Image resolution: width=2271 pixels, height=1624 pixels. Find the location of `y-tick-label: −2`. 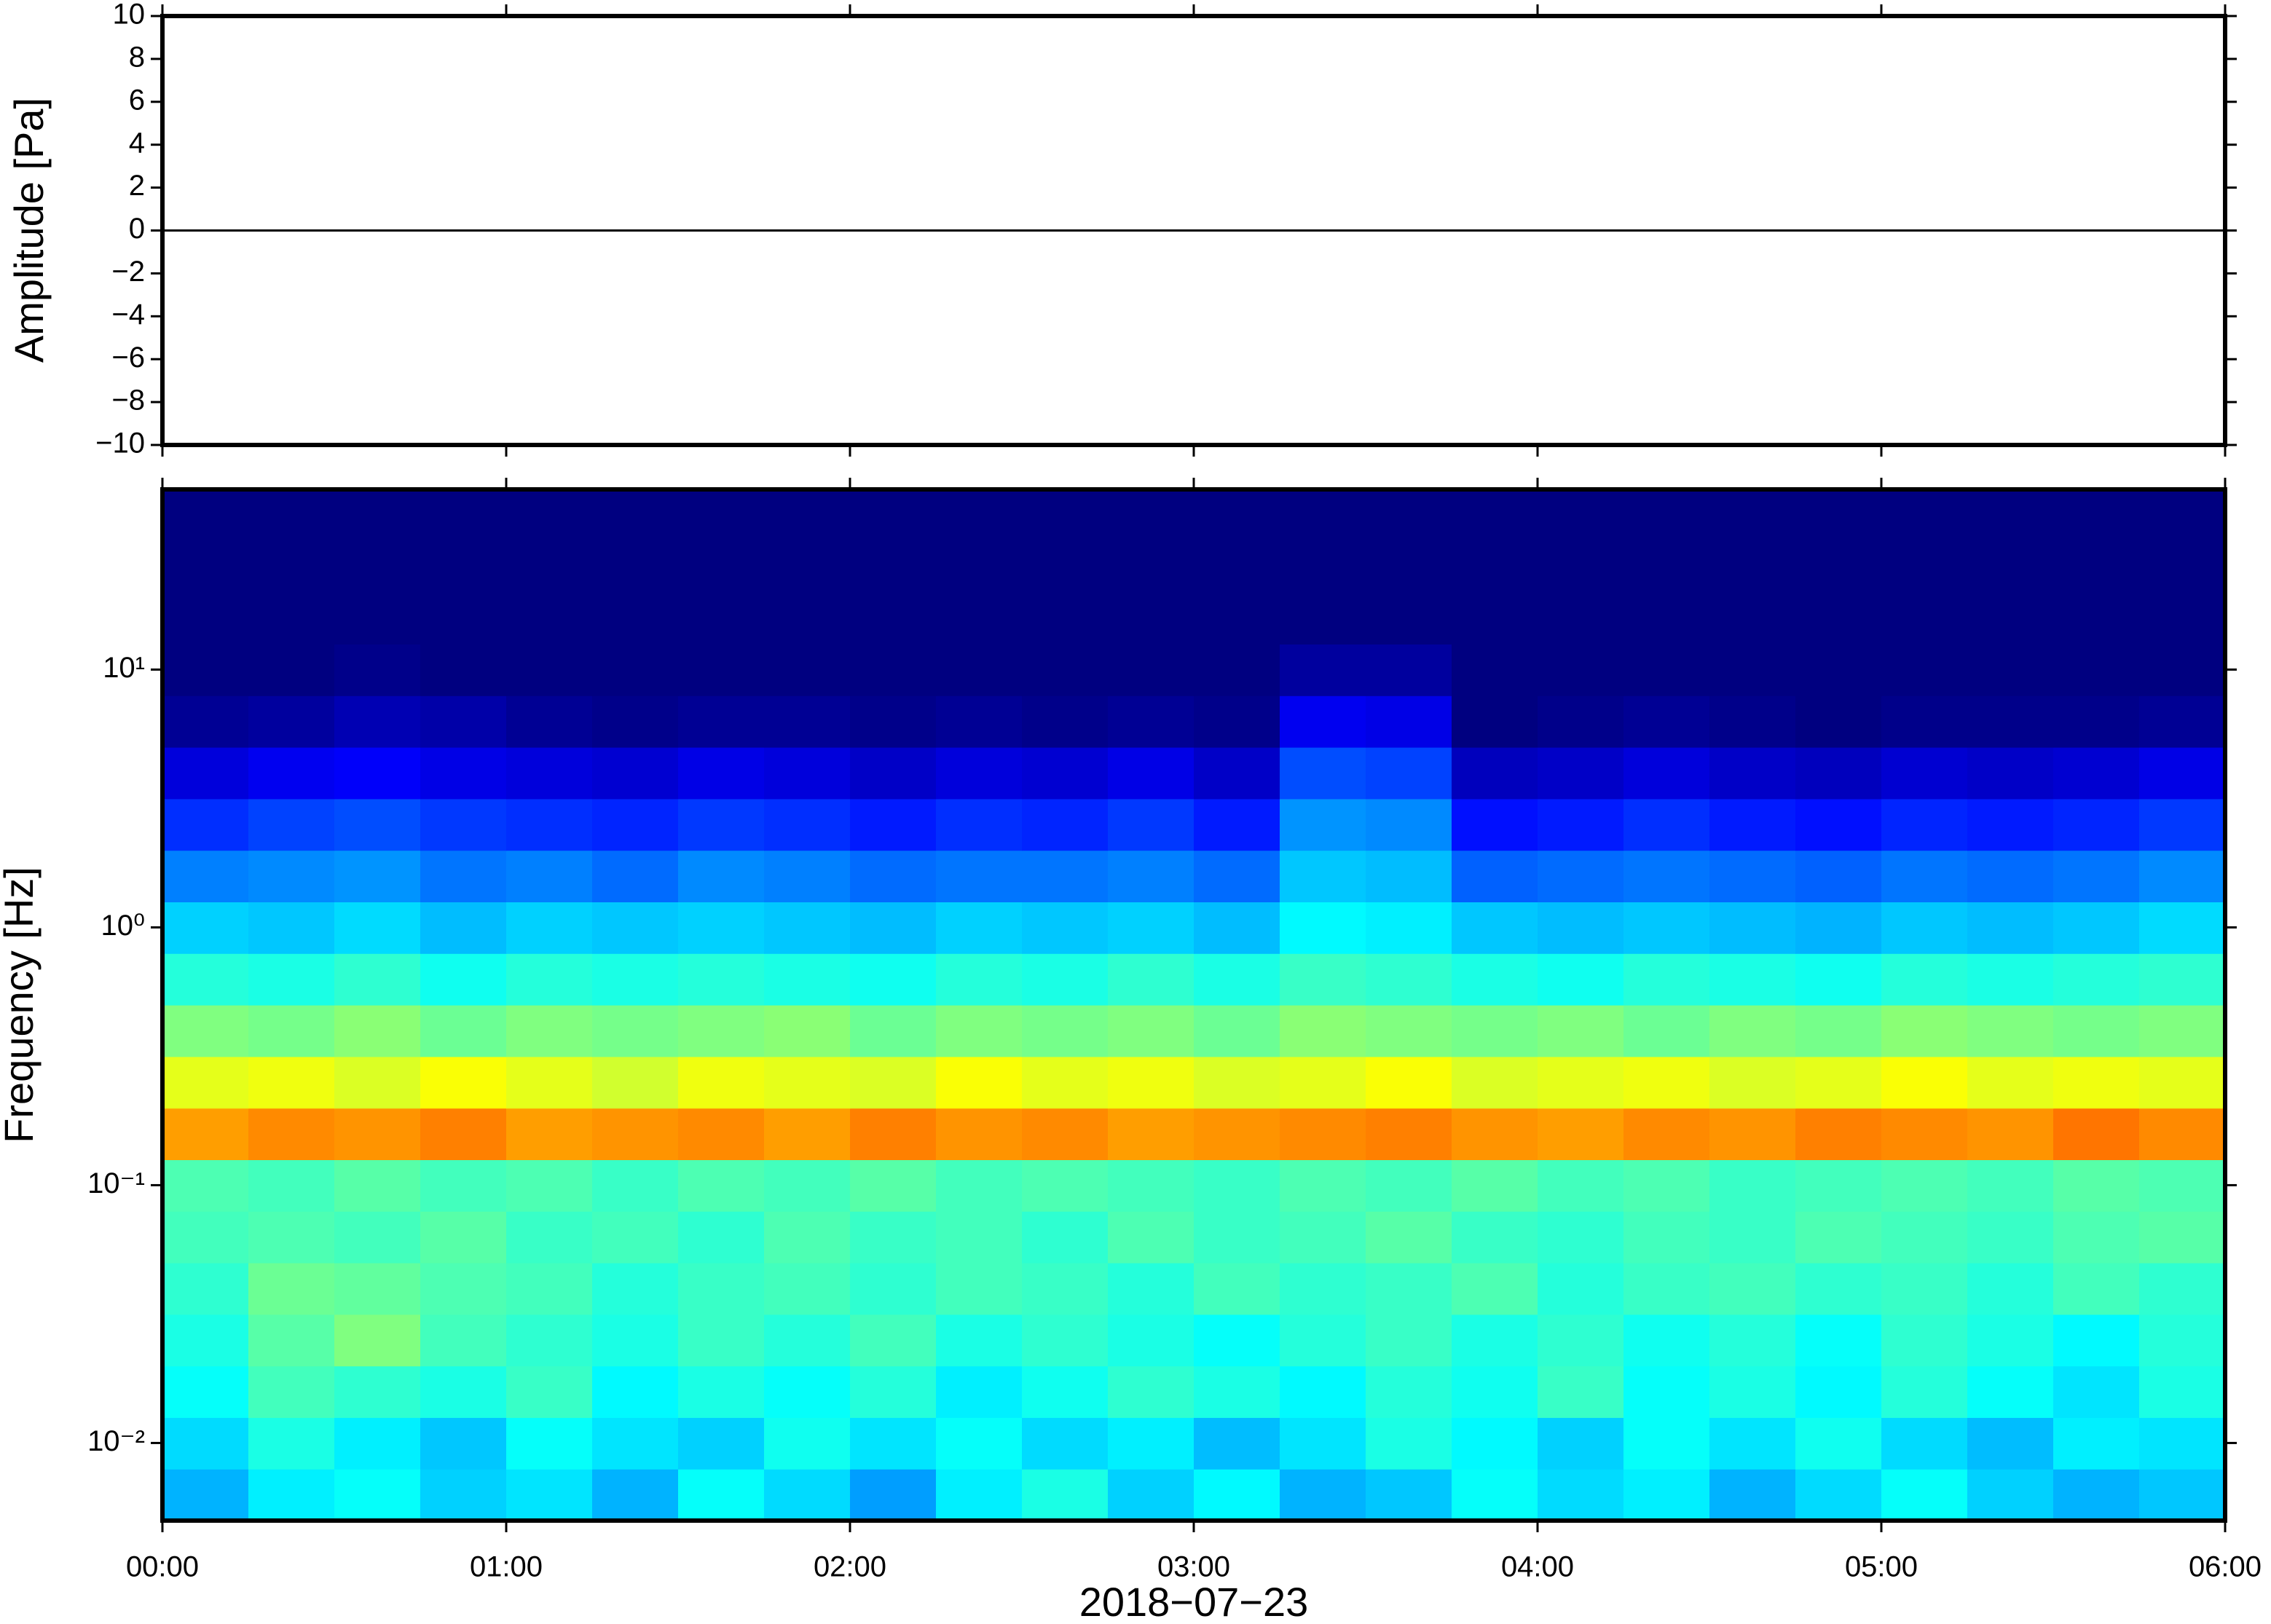

y-tick-label: −2 is located at coordinates (128, 272).